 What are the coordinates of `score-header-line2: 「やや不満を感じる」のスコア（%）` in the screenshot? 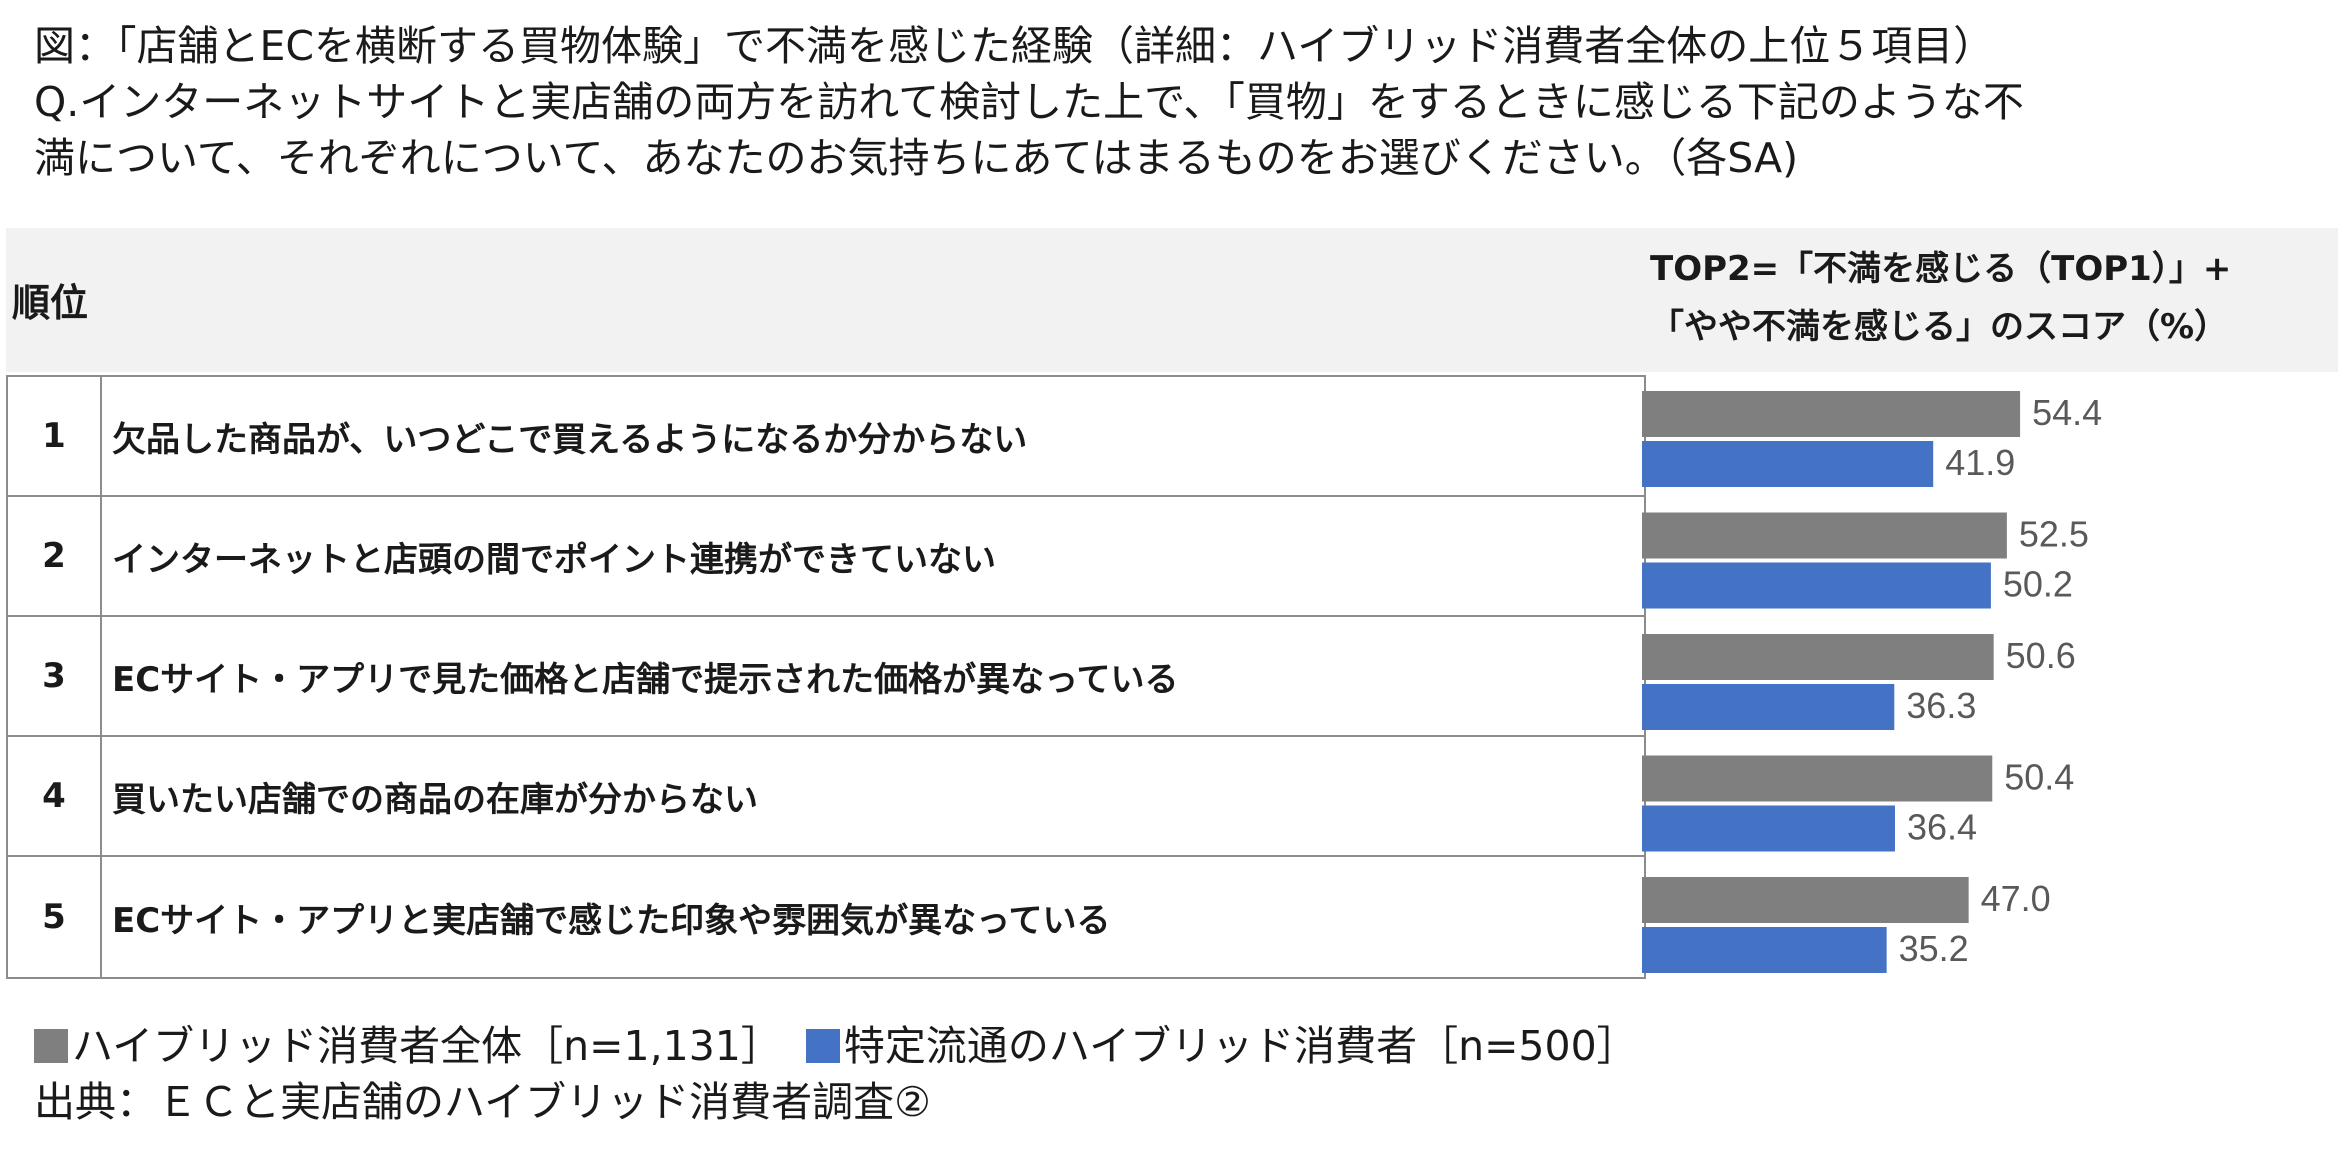 It's located at (1939, 327).